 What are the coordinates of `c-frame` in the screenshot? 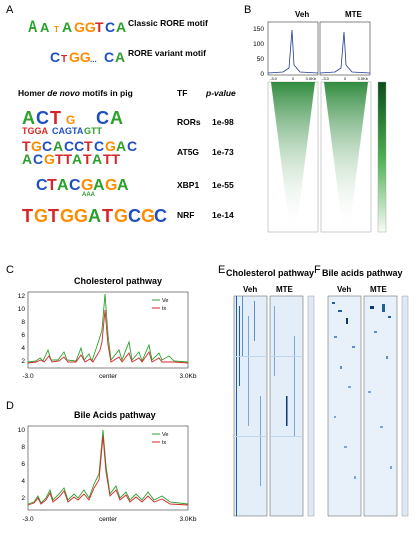 It's located at (108, 330).